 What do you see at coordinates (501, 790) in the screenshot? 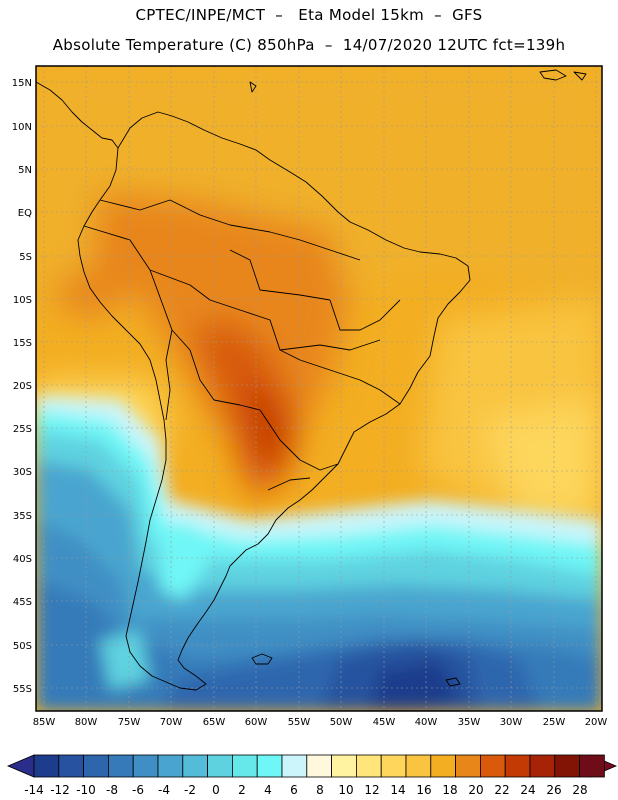
I see `colorbar-label: 22` at bounding box center [501, 790].